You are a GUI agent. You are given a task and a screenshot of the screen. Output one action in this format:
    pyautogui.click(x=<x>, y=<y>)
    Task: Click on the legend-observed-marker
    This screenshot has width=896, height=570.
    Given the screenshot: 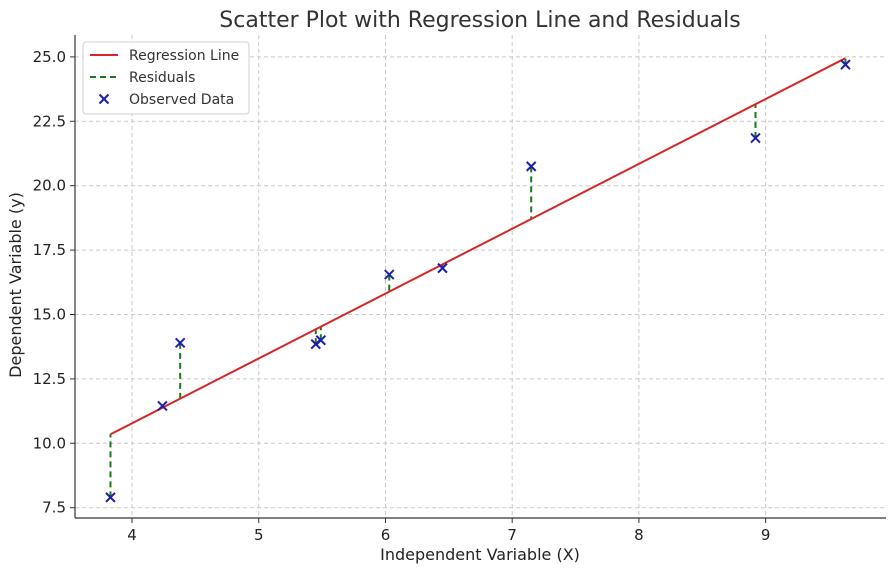 What is the action you would take?
    pyautogui.click(x=104, y=99)
    